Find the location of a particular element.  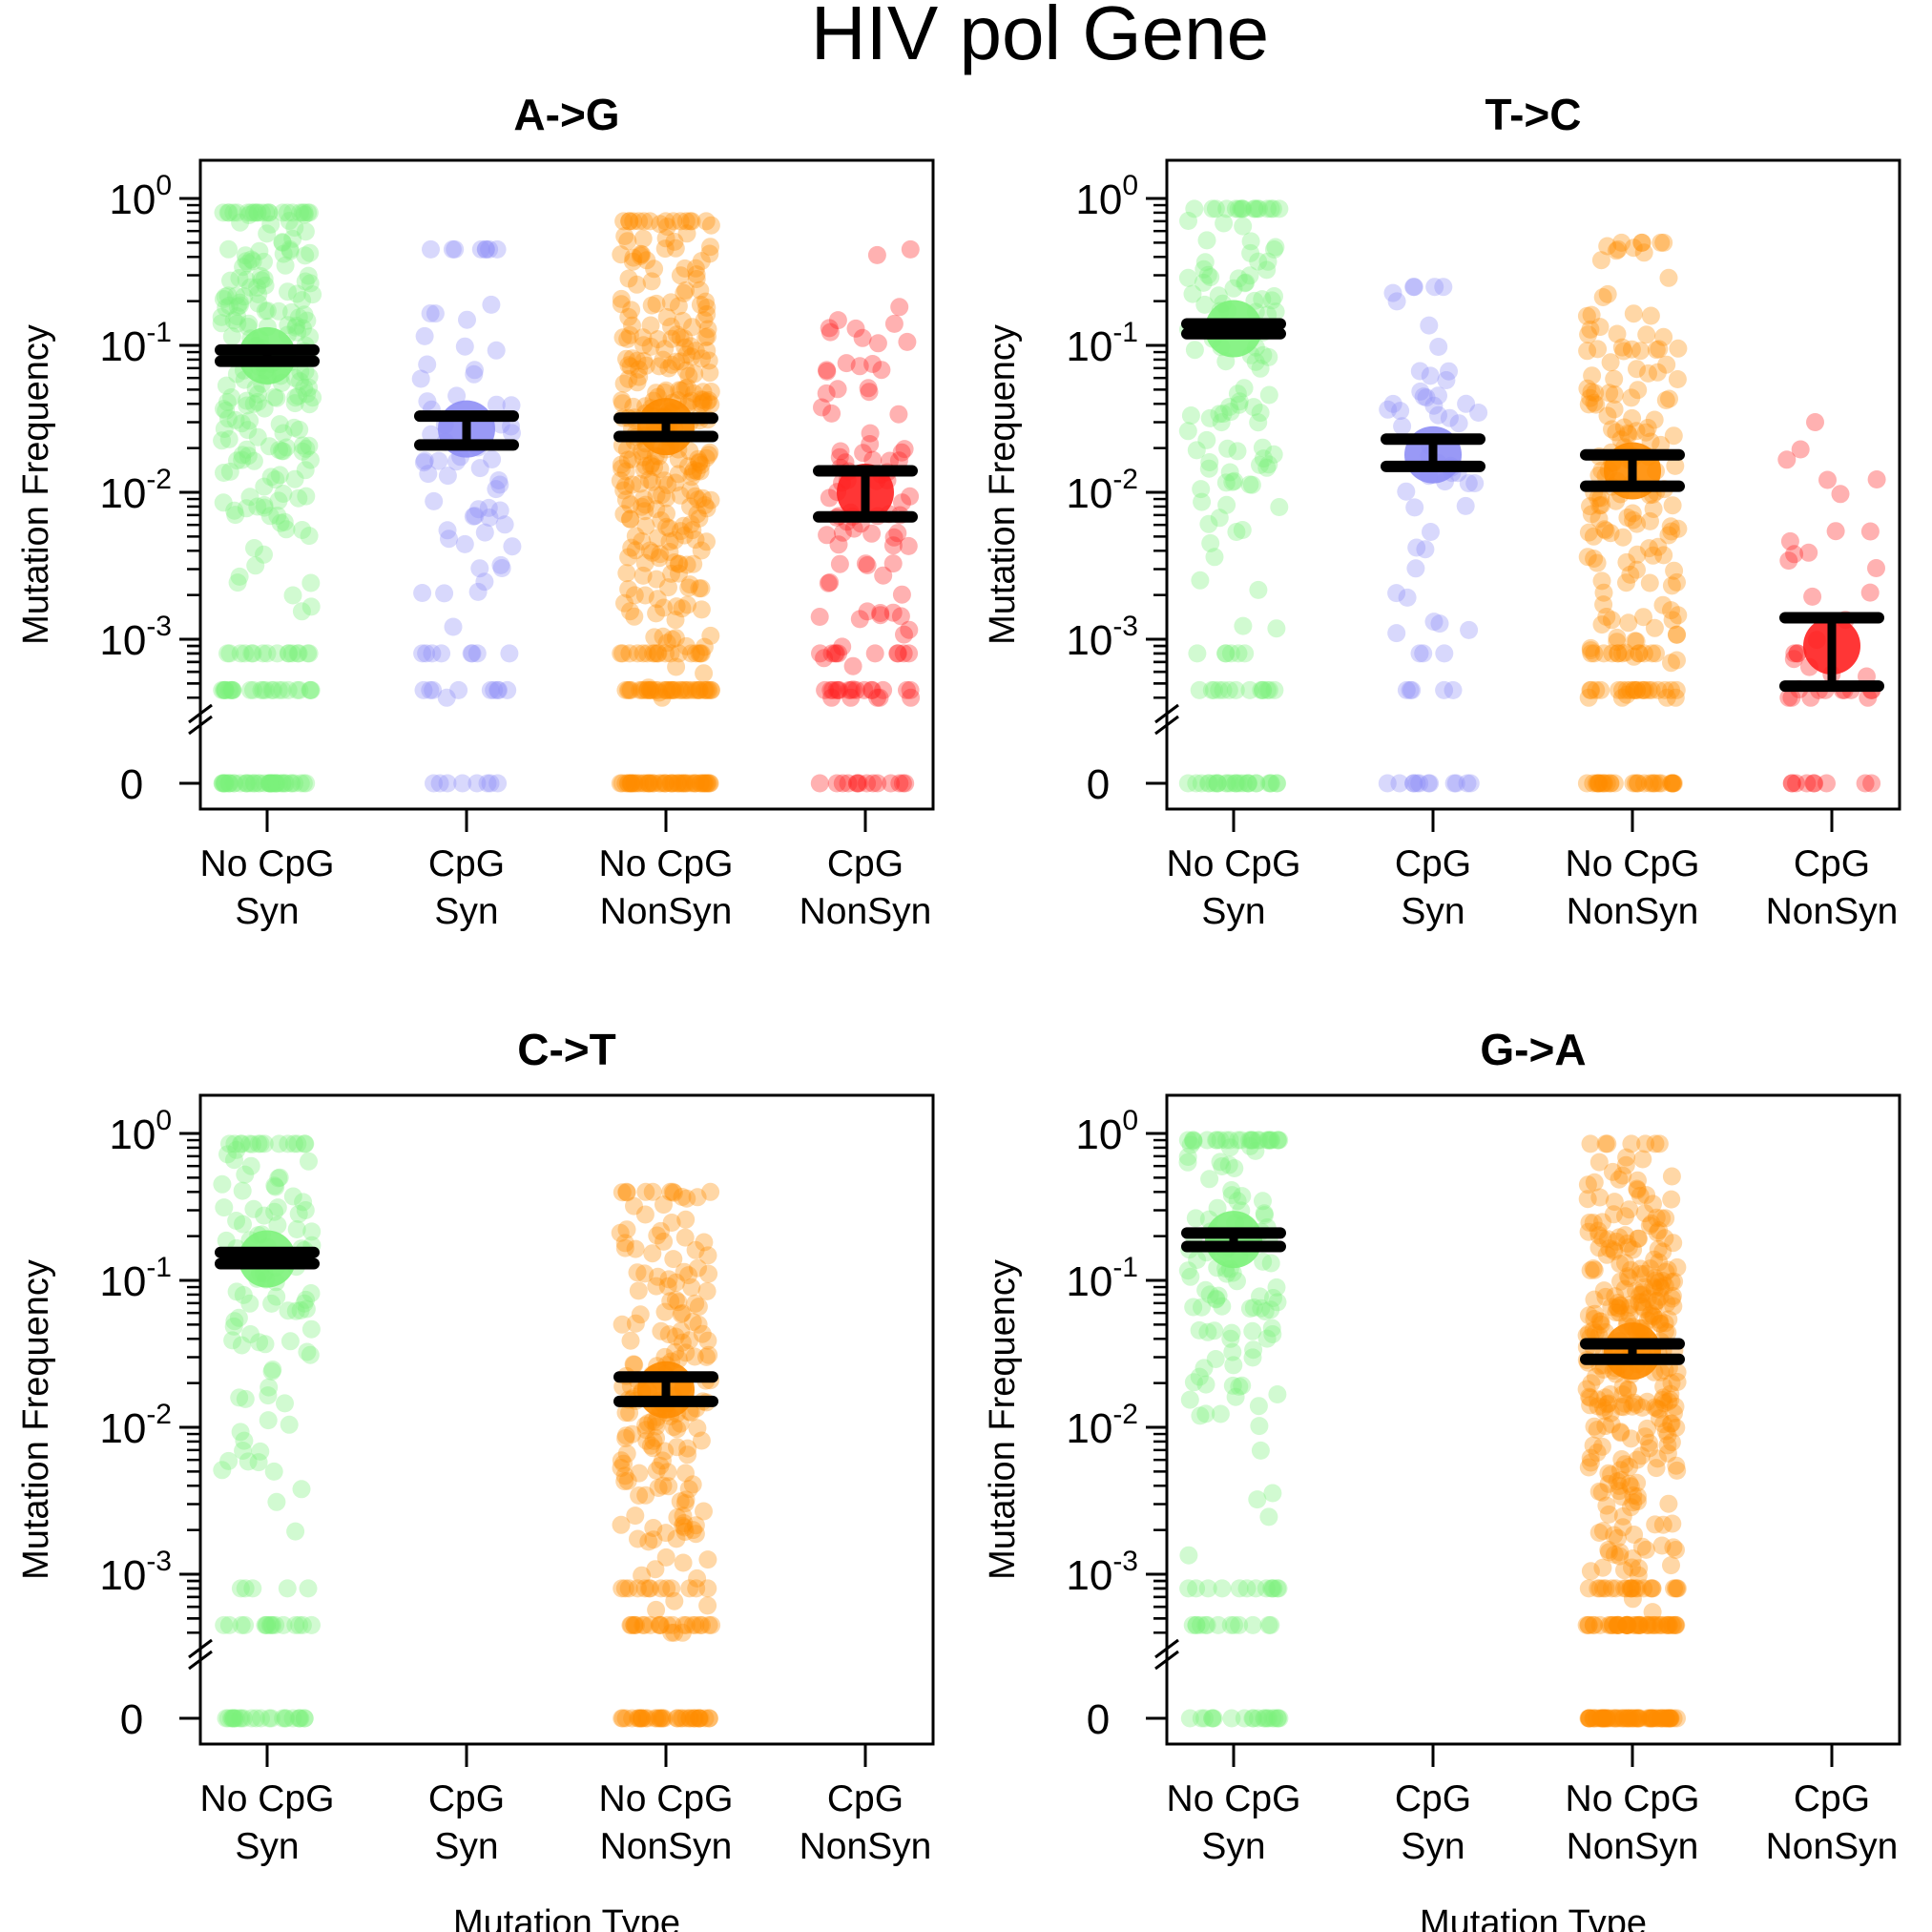

panel-title: C->T is located at coordinates (566, 1049).